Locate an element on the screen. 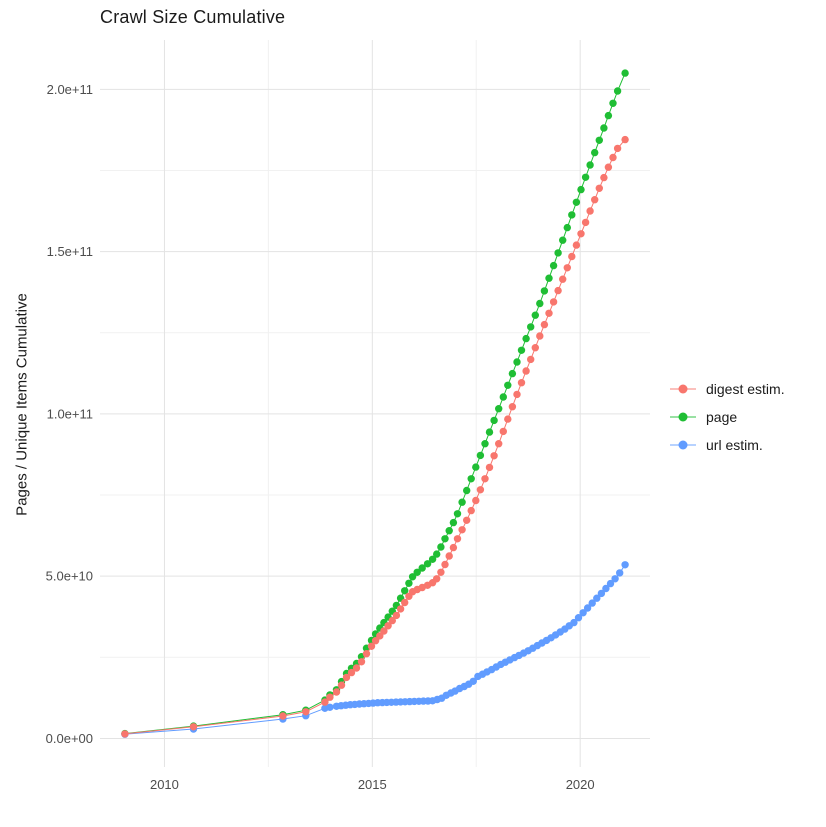 This screenshot has height=827, width=826. legend-item-page: page is located at coordinates (726, 417).